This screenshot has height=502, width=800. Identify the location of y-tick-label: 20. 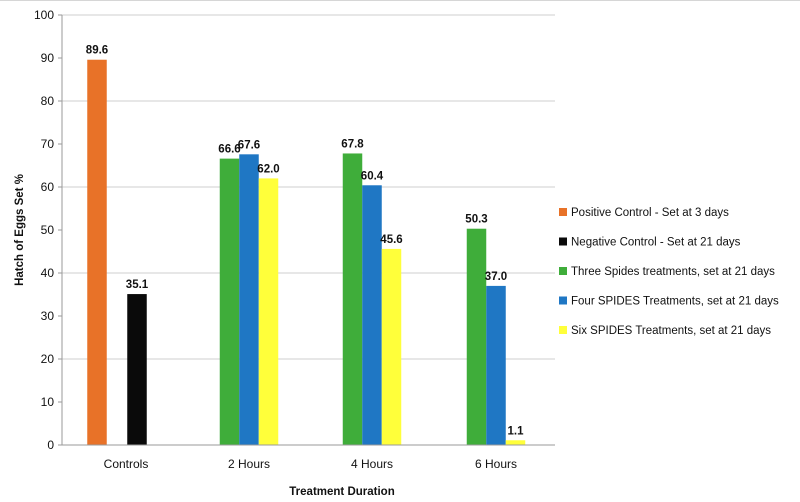
(48, 359).